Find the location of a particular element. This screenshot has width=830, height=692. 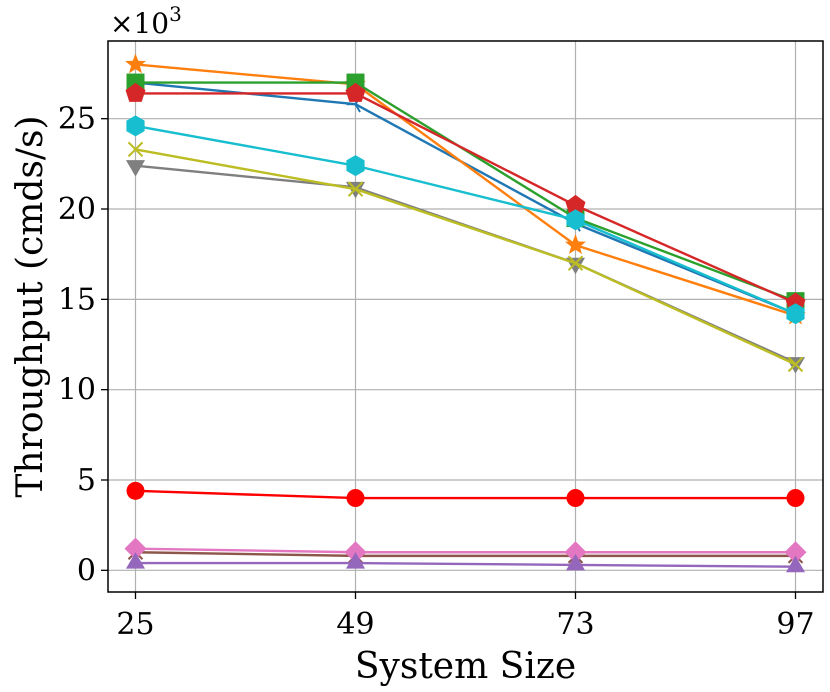

y-tick-label: 5 is located at coordinates (86, 480).